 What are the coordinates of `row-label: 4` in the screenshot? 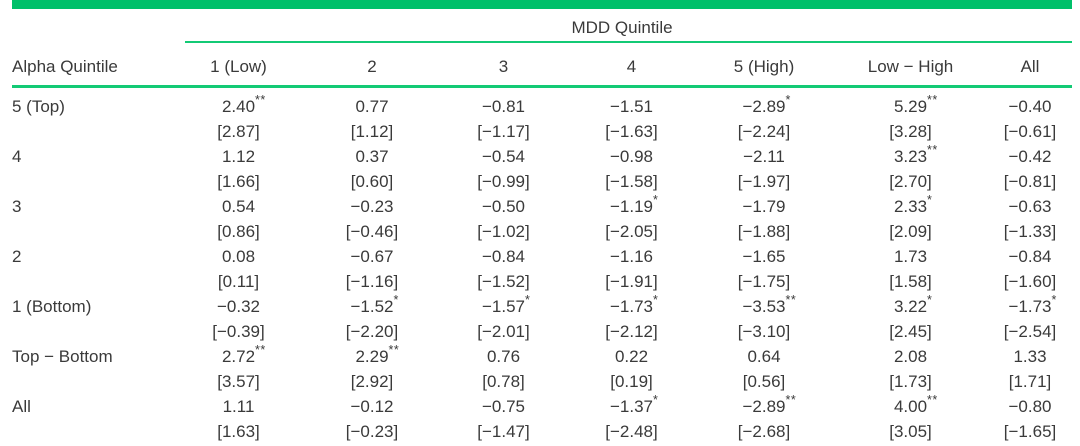 It's located at (17, 156).